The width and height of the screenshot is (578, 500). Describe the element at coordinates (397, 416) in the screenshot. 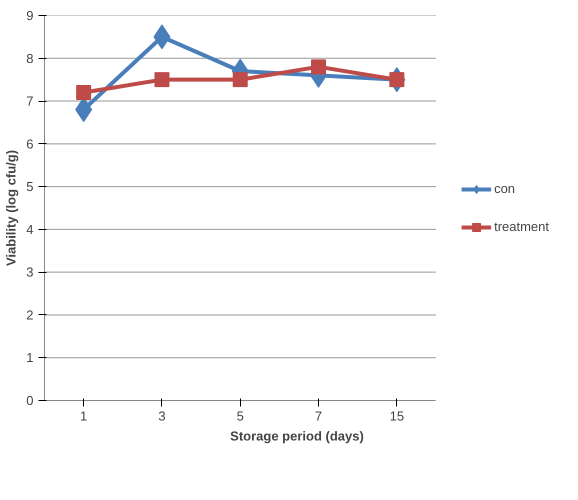

I see `x-tick-label: 15` at that location.